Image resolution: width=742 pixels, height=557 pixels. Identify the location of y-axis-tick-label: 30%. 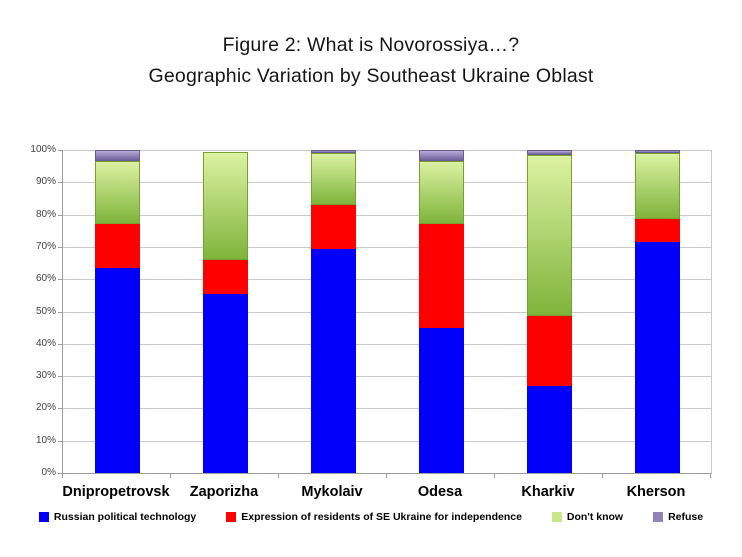
(45, 376).